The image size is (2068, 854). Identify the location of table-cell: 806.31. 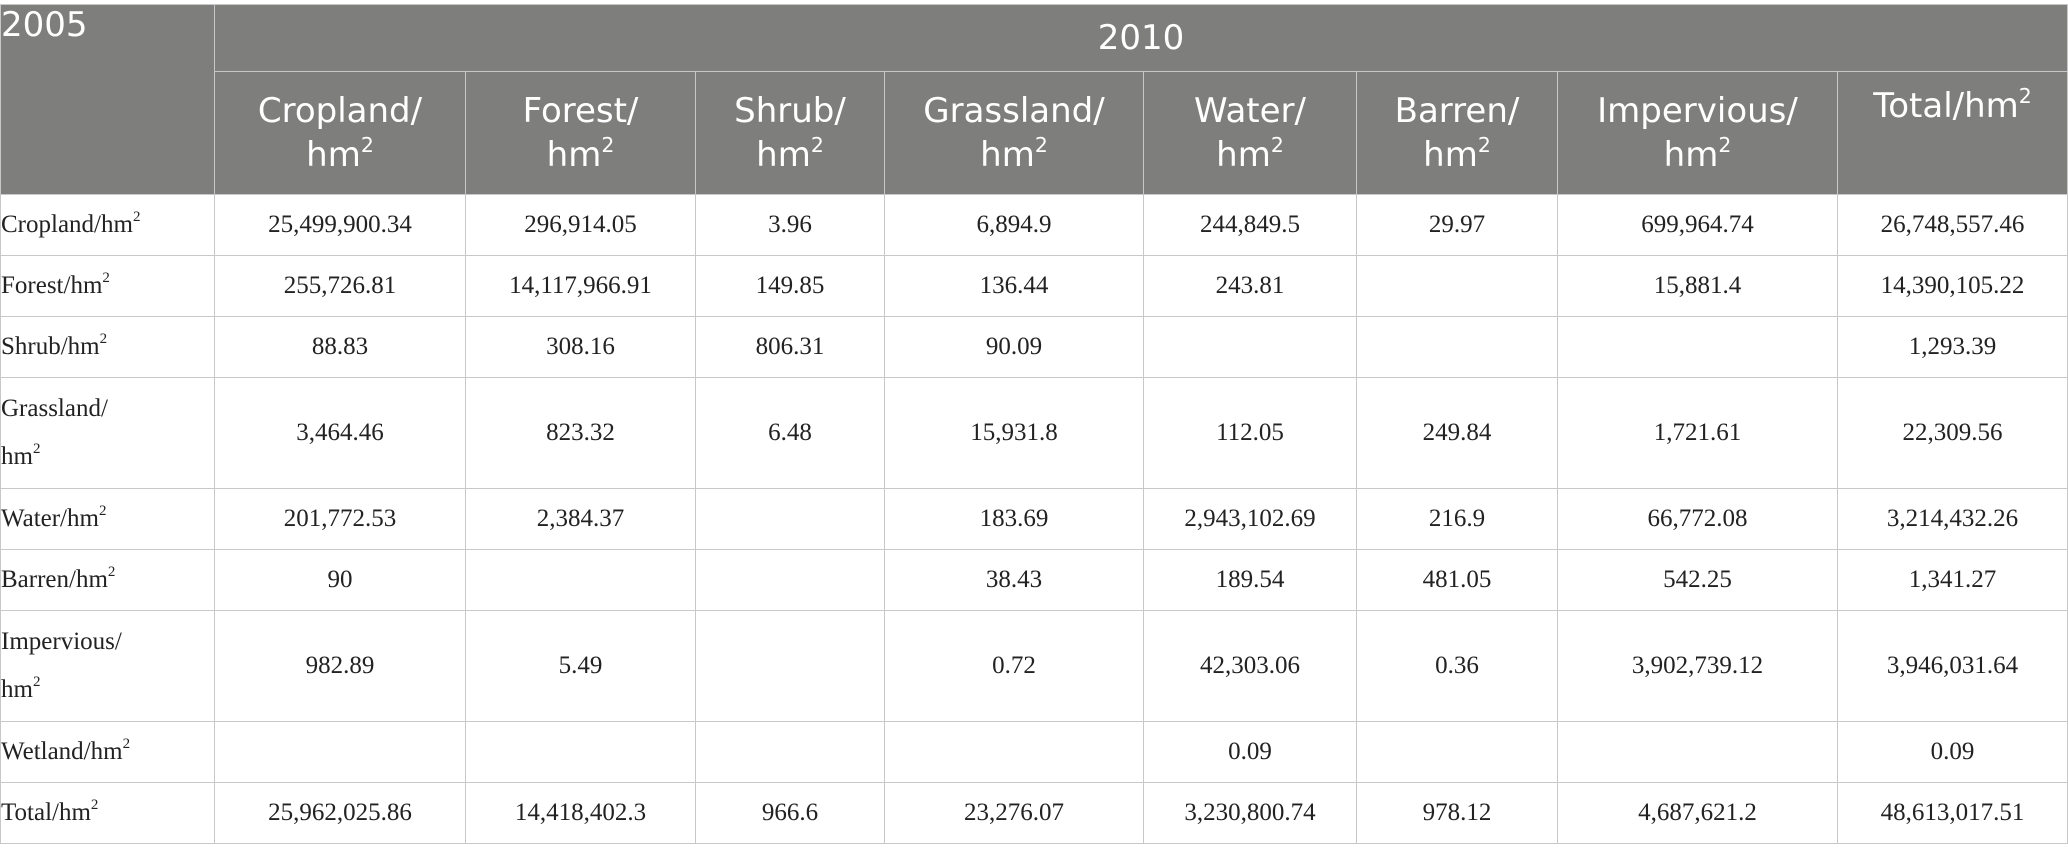
(790, 347).